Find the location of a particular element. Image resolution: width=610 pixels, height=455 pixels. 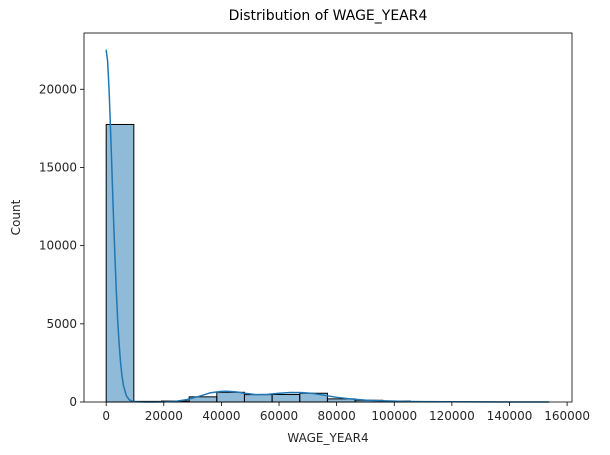

y-tick-label: 10000 is located at coordinates (58, 246).